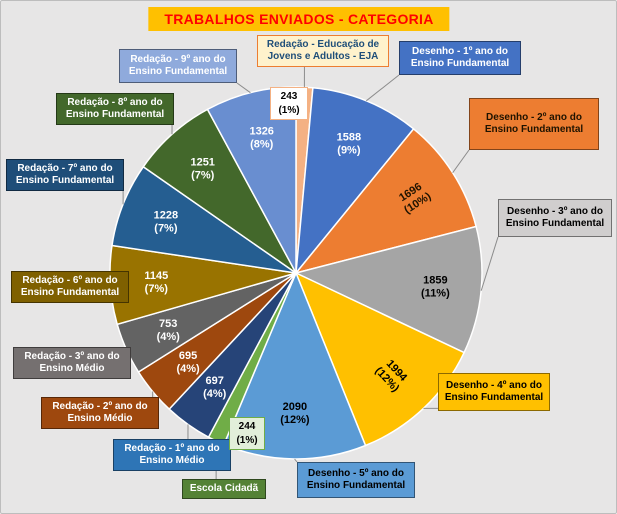 The height and width of the screenshot is (514, 617). I want to click on callout-escola-cidada-value: 244, so click(247, 426).